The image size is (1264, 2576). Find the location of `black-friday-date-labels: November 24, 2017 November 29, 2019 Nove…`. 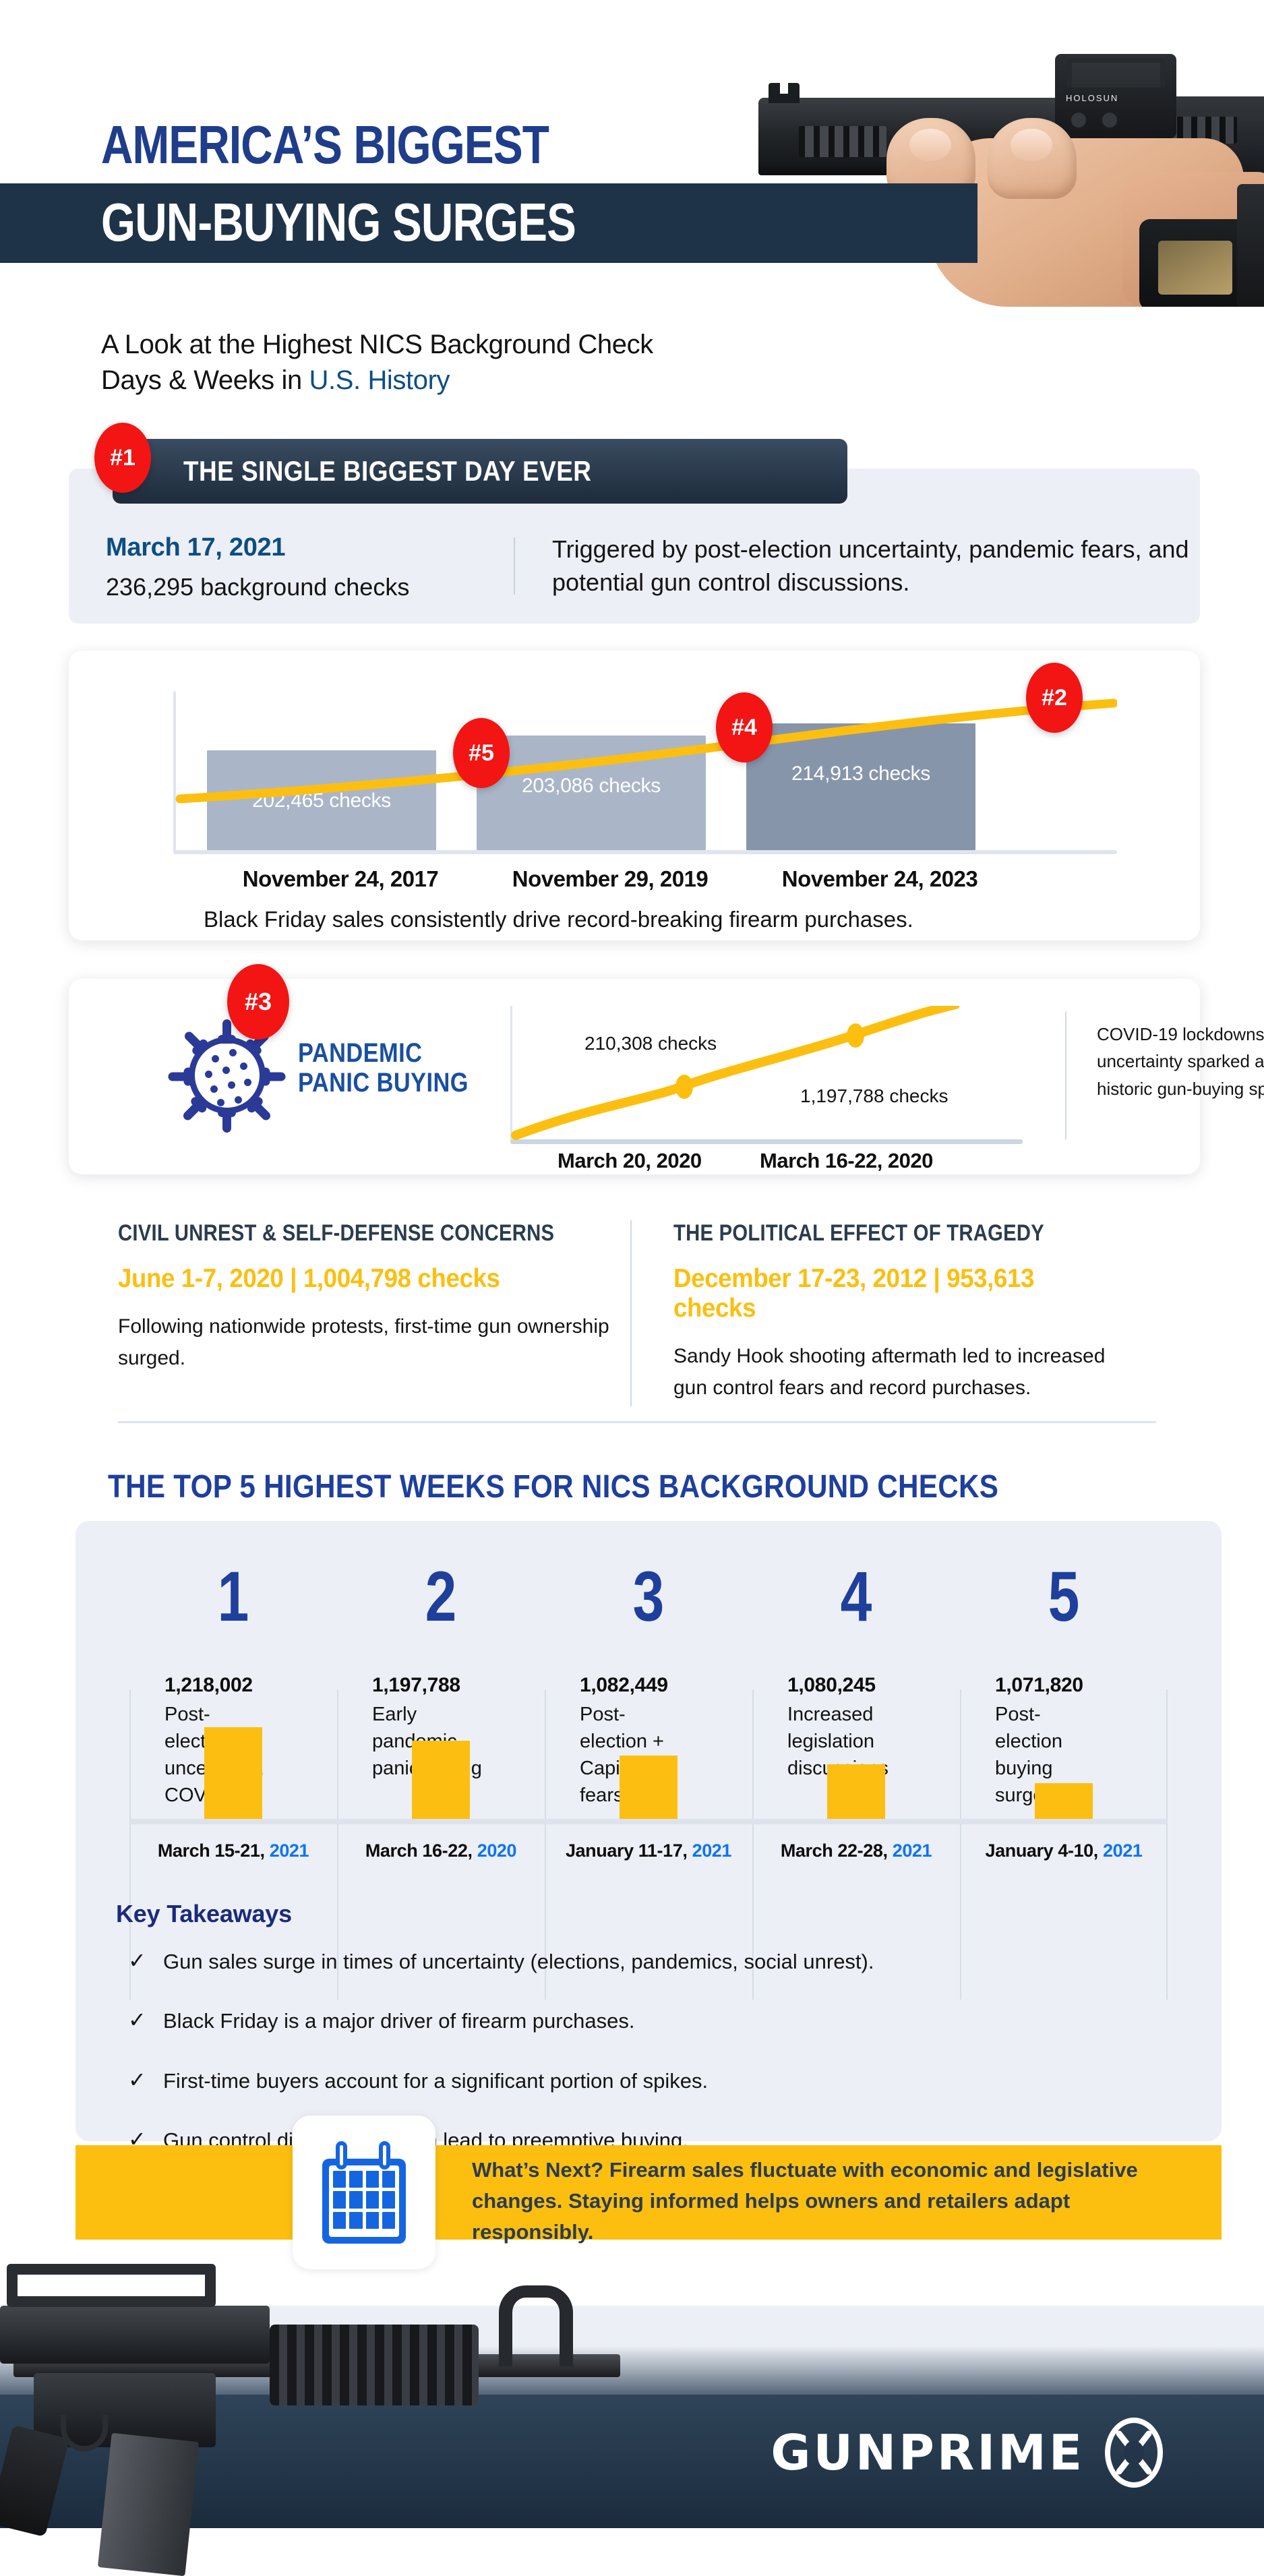

black-friday-date-labels: November 24, 2017 November 29, 2019 Nove… is located at coordinates (645, 879).